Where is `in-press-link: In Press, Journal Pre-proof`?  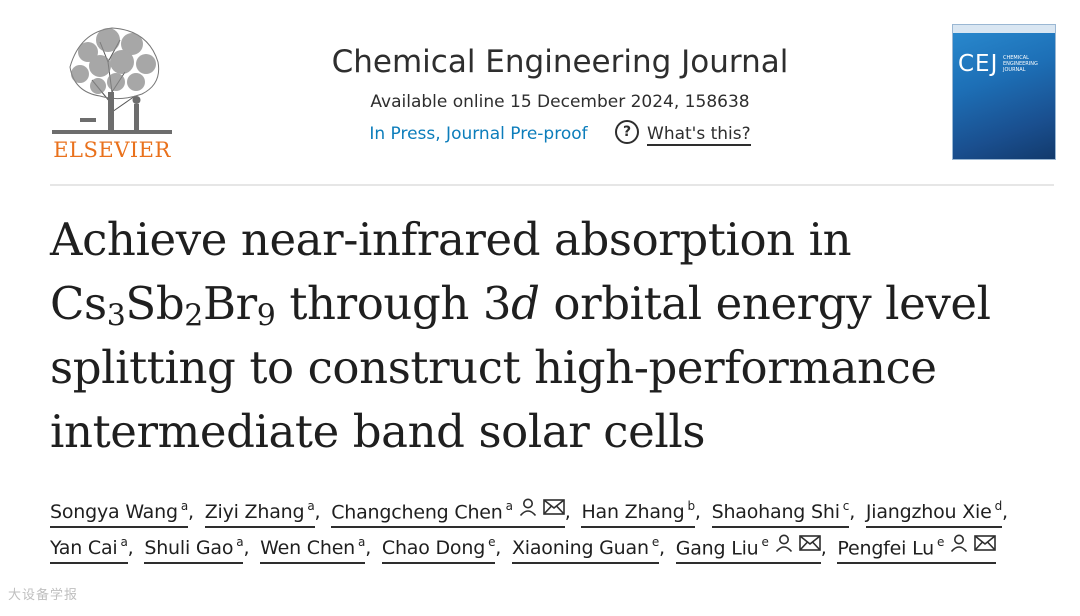 in-press-link: In Press, Journal Pre-proof is located at coordinates (478, 134).